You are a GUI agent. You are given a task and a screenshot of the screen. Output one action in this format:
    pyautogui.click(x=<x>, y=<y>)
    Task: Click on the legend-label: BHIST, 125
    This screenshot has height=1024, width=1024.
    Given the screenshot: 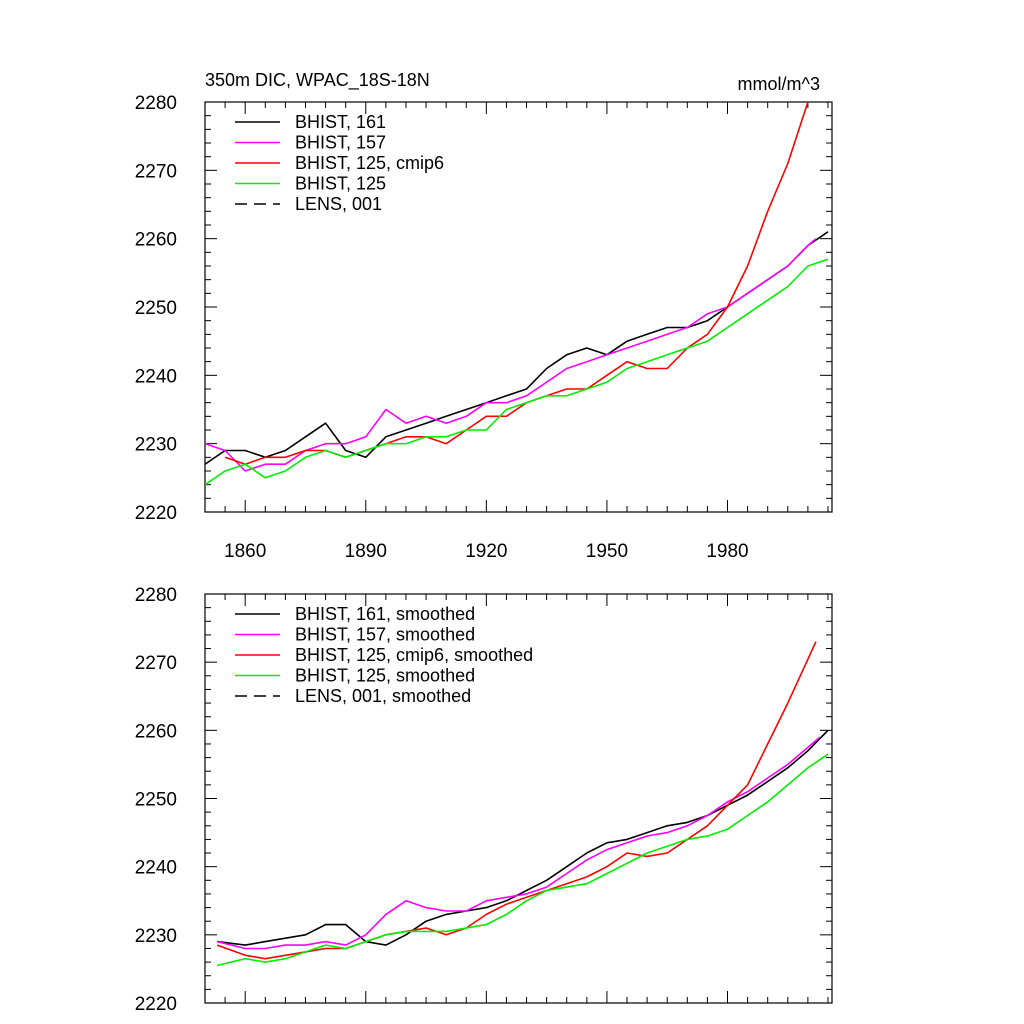 What is the action you would take?
    pyautogui.click(x=340, y=184)
    